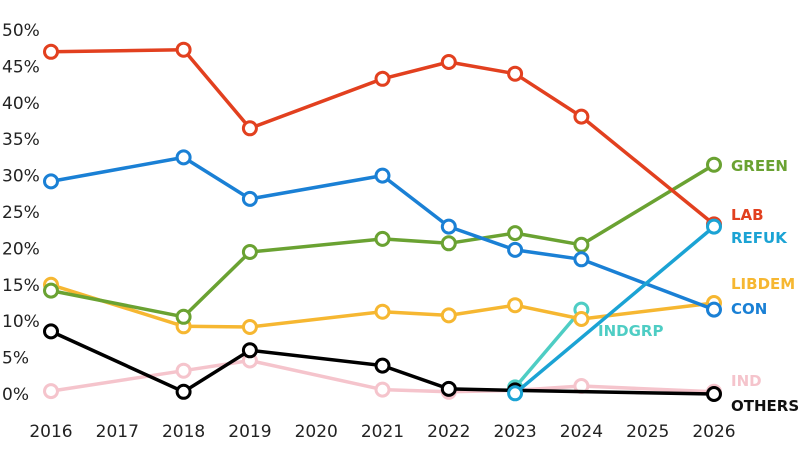  I want to click on series-line-indgrp, so click(548, 348).